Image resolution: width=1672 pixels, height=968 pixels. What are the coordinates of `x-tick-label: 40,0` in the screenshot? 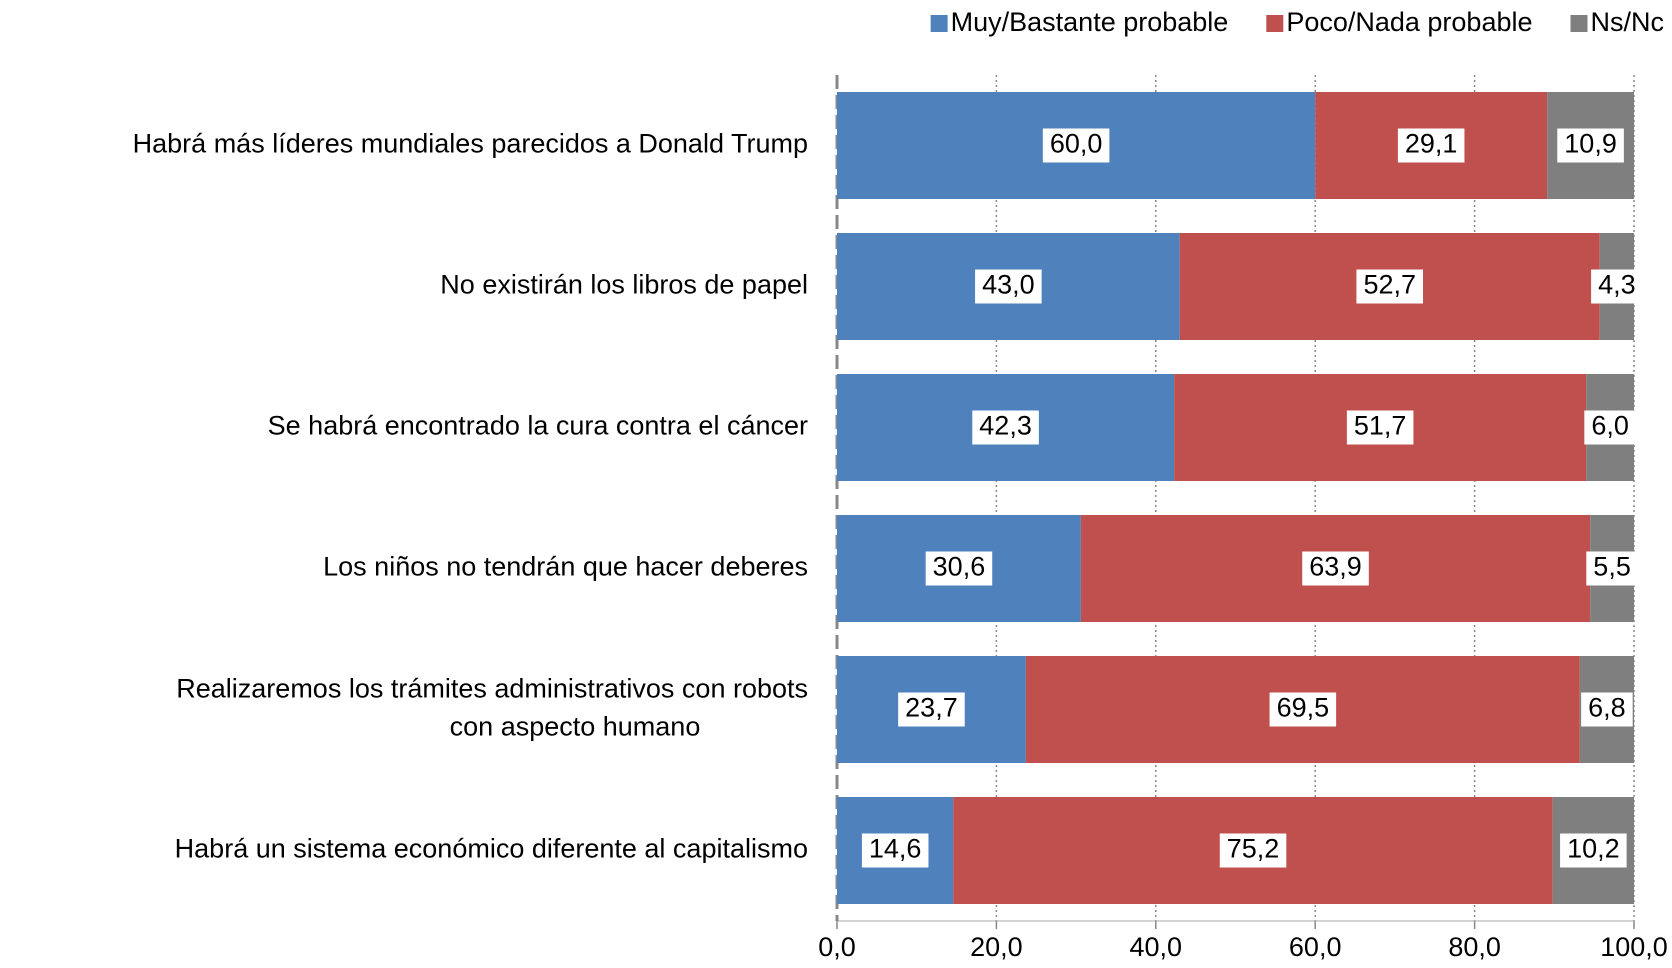 It's located at (1156, 947).